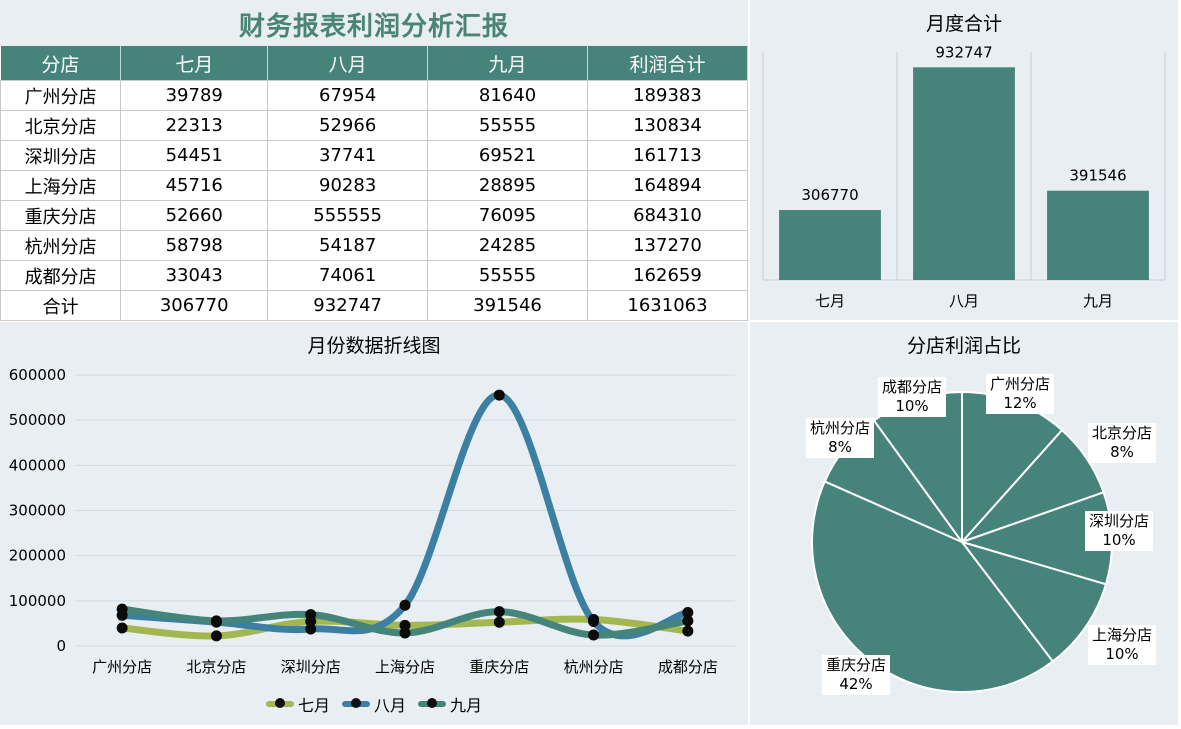  What do you see at coordinates (667, 245) in the screenshot?
I see `value-cell: 137270` at bounding box center [667, 245].